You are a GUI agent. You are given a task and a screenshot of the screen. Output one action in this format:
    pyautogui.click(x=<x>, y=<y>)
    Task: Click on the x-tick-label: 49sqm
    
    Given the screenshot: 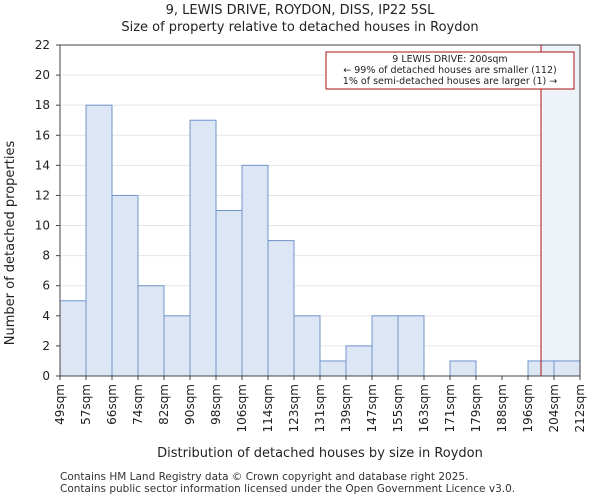 What is the action you would take?
    pyautogui.click(x=60, y=404)
    